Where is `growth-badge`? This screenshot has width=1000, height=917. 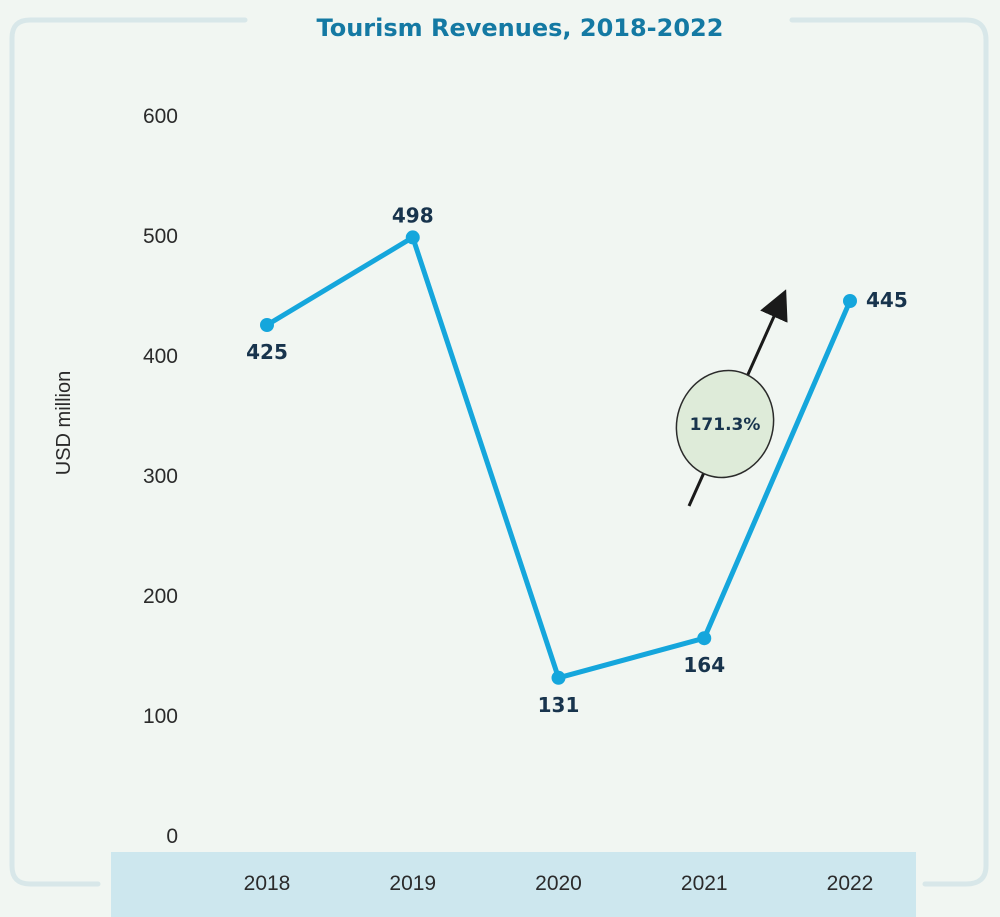 growth-badge is located at coordinates (725, 424).